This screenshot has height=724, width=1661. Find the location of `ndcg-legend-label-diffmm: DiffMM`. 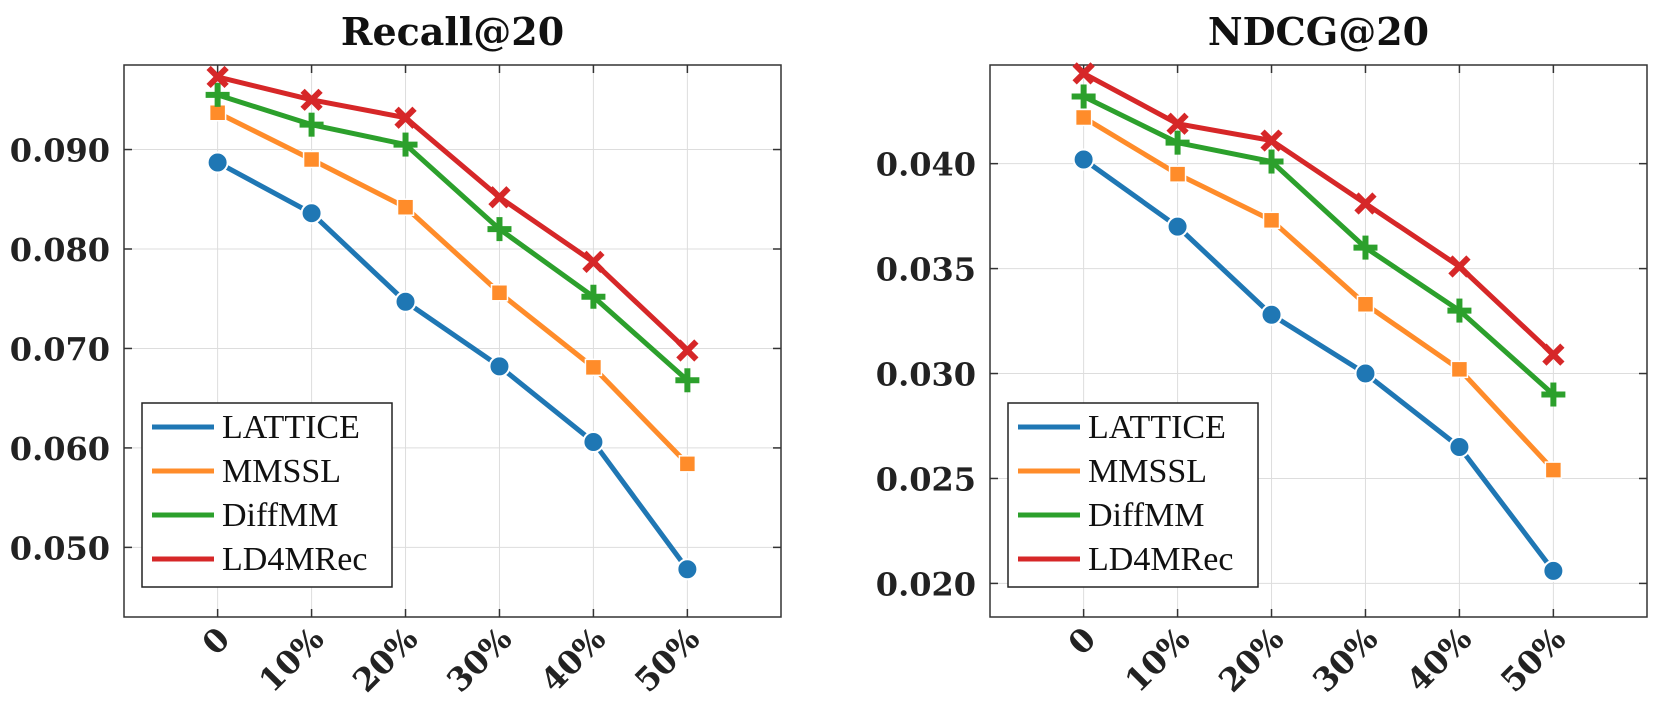

ndcg-legend-label-diffmm: DiffMM is located at coordinates (1146, 515).